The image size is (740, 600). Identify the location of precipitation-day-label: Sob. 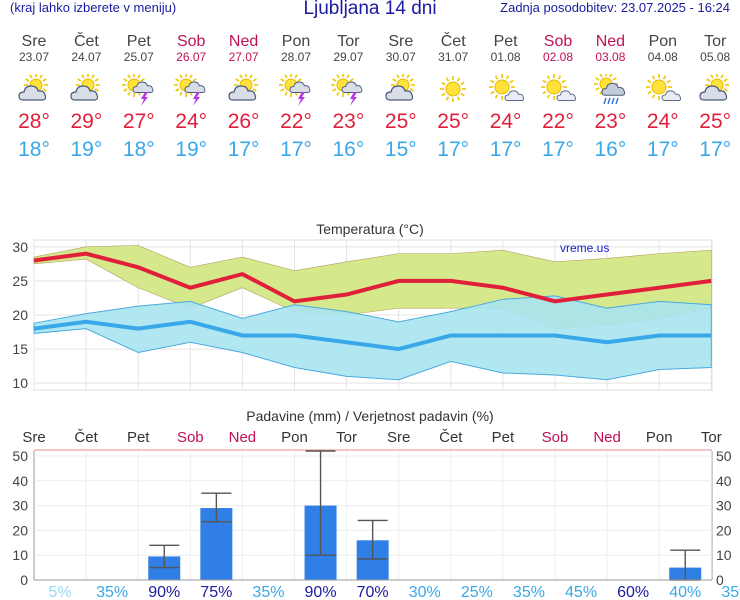
(555, 437).